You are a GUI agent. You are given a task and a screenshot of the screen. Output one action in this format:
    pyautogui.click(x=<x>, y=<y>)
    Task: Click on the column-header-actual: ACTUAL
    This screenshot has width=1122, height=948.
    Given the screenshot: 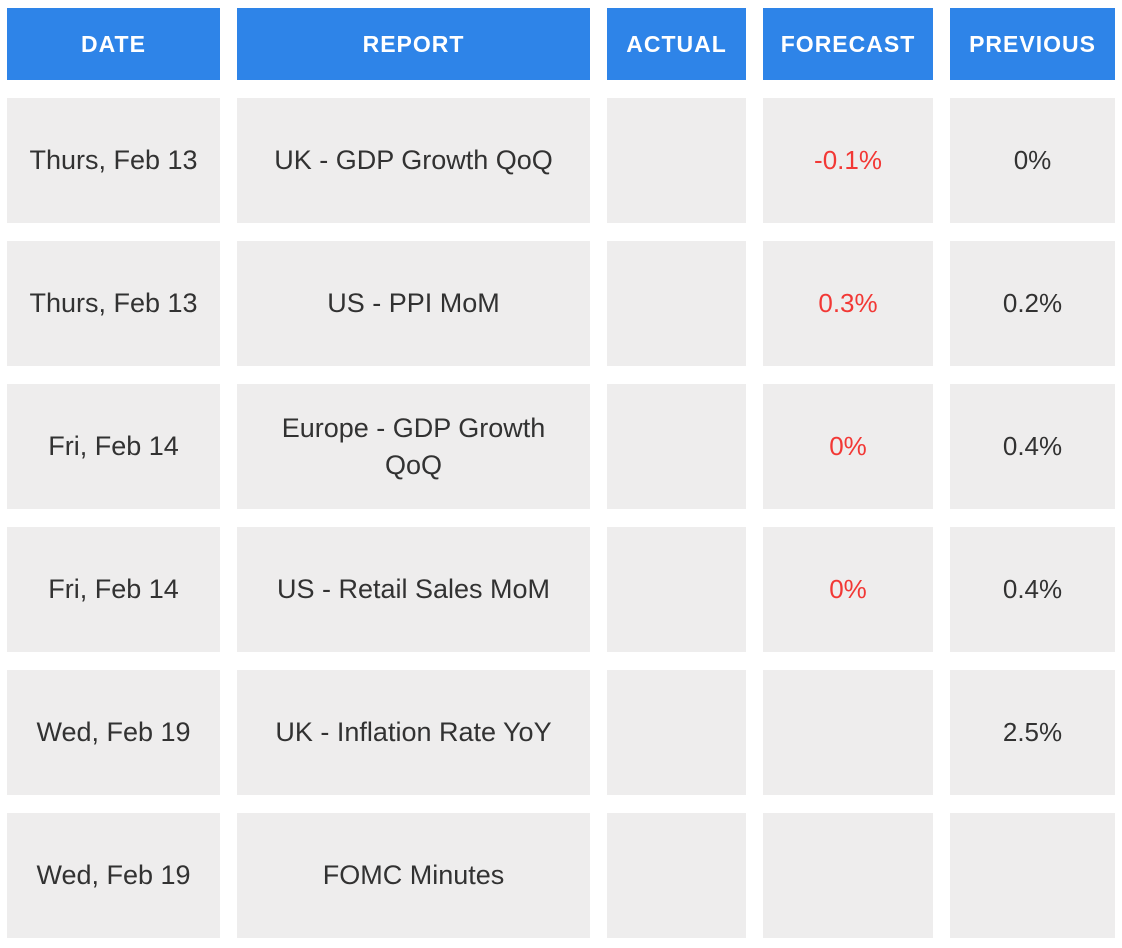 What is the action you would take?
    pyautogui.click(x=676, y=44)
    